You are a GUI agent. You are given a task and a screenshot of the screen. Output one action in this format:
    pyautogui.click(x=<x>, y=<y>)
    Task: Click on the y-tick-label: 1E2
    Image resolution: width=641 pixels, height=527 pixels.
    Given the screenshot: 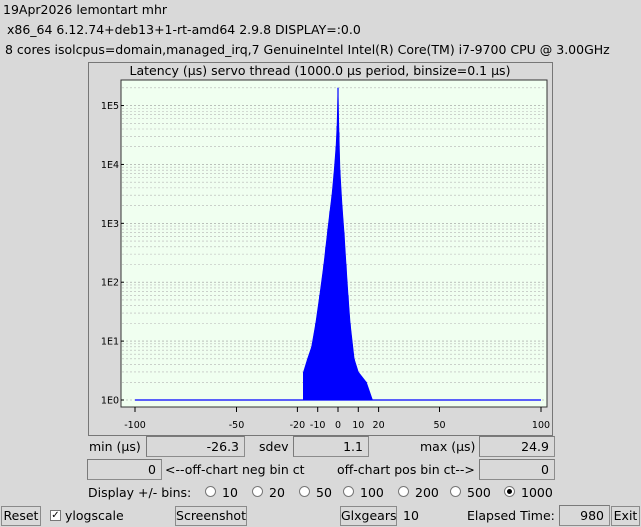 What is the action you would take?
    pyautogui.click(x=110, y=283)
    